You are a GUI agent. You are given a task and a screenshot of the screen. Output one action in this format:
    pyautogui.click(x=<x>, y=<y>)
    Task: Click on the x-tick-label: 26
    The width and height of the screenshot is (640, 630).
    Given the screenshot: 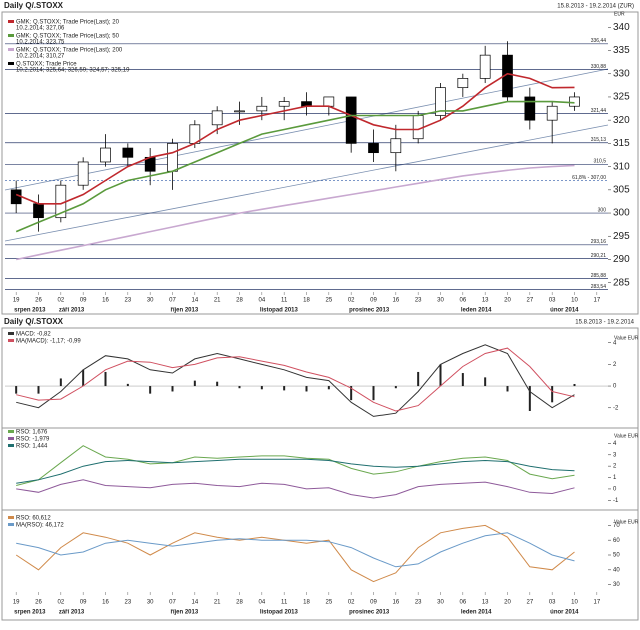 What is the action you would take?
    pyautogui.click(x=38, y=603)
    